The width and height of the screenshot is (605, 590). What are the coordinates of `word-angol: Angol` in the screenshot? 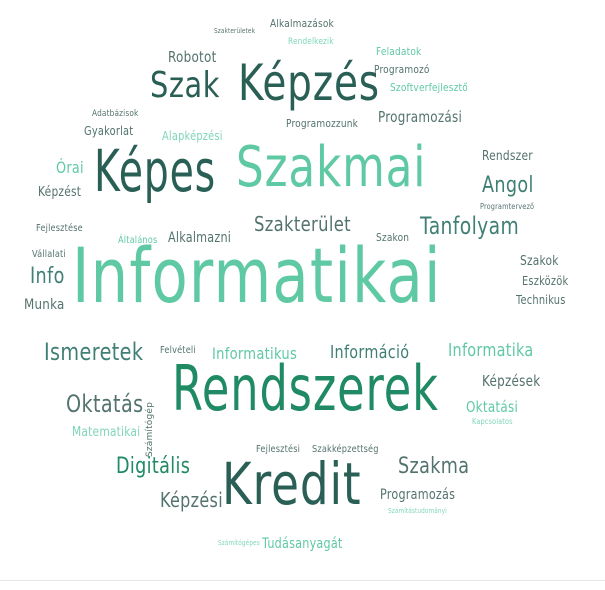 It's located at (508, 185).